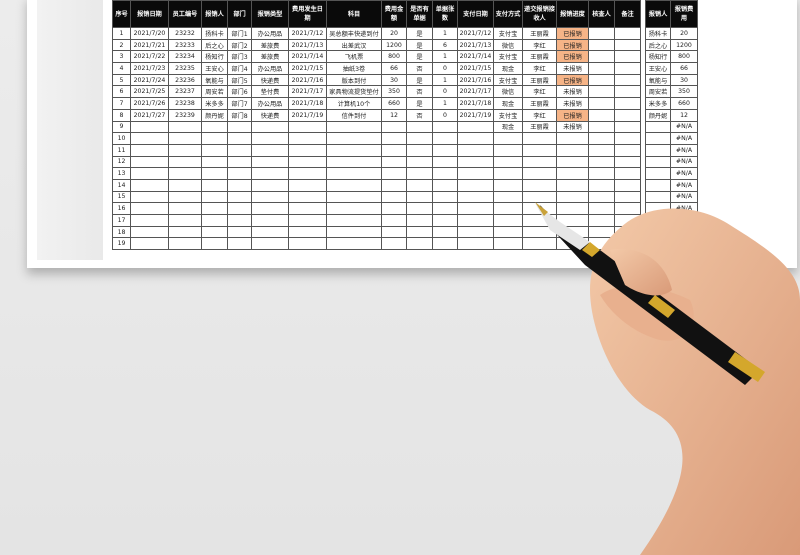 The width and height of the screenshot is (800, 555). I want to click on table-cell: 现金, so click(508, 68).